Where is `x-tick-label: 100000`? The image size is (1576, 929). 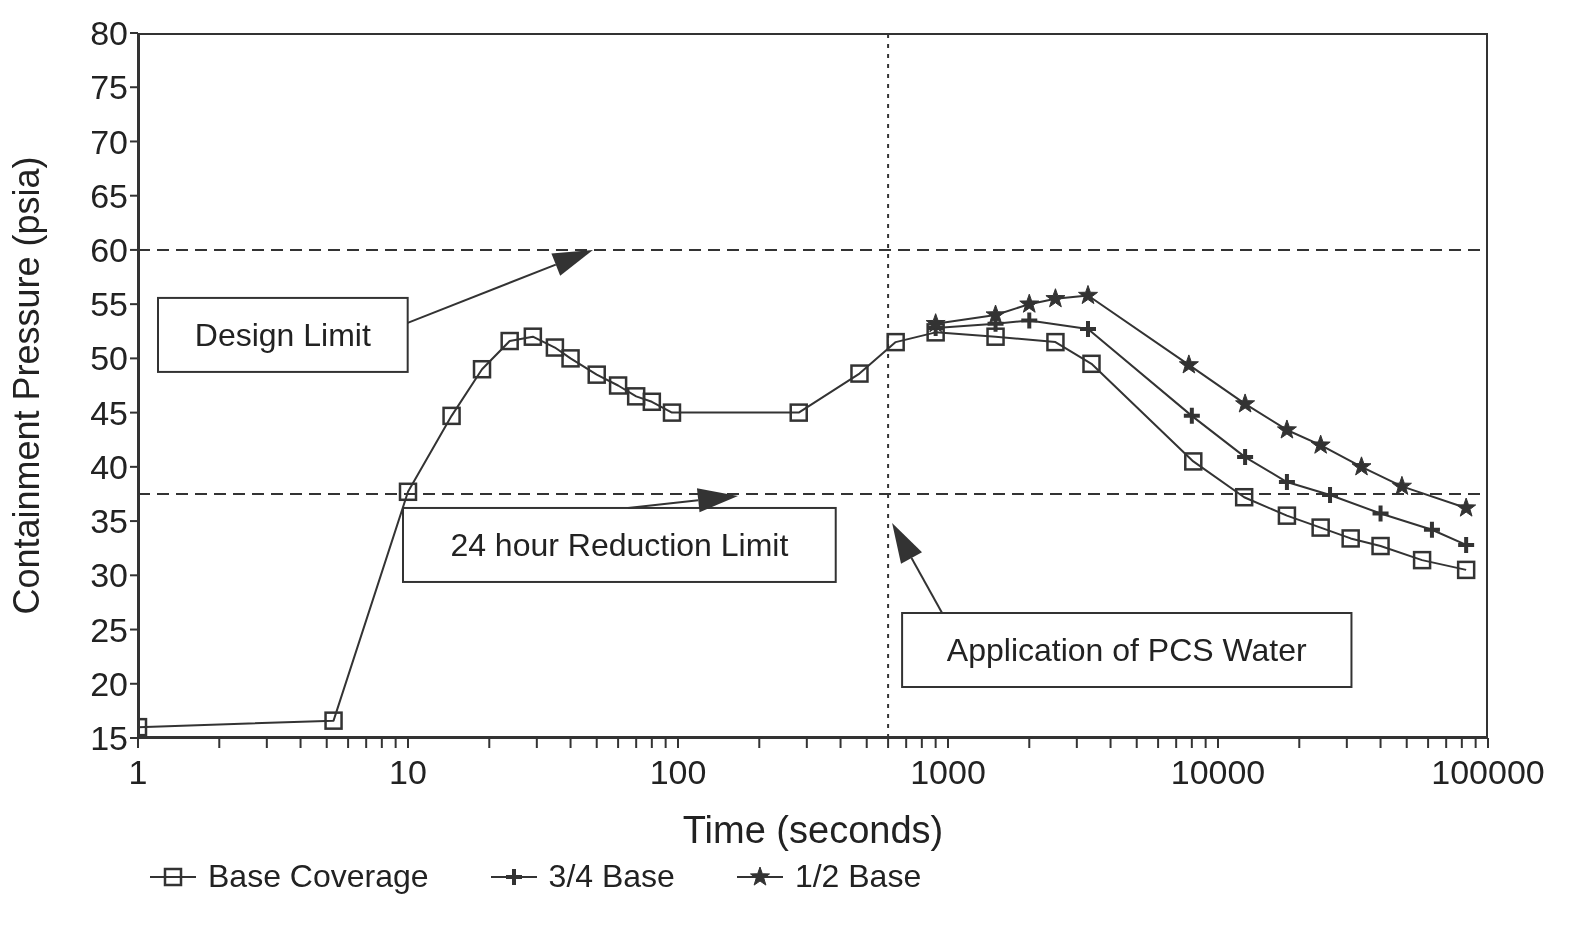 x-tick-label: 100000 is located at coordinates (1488, 772).